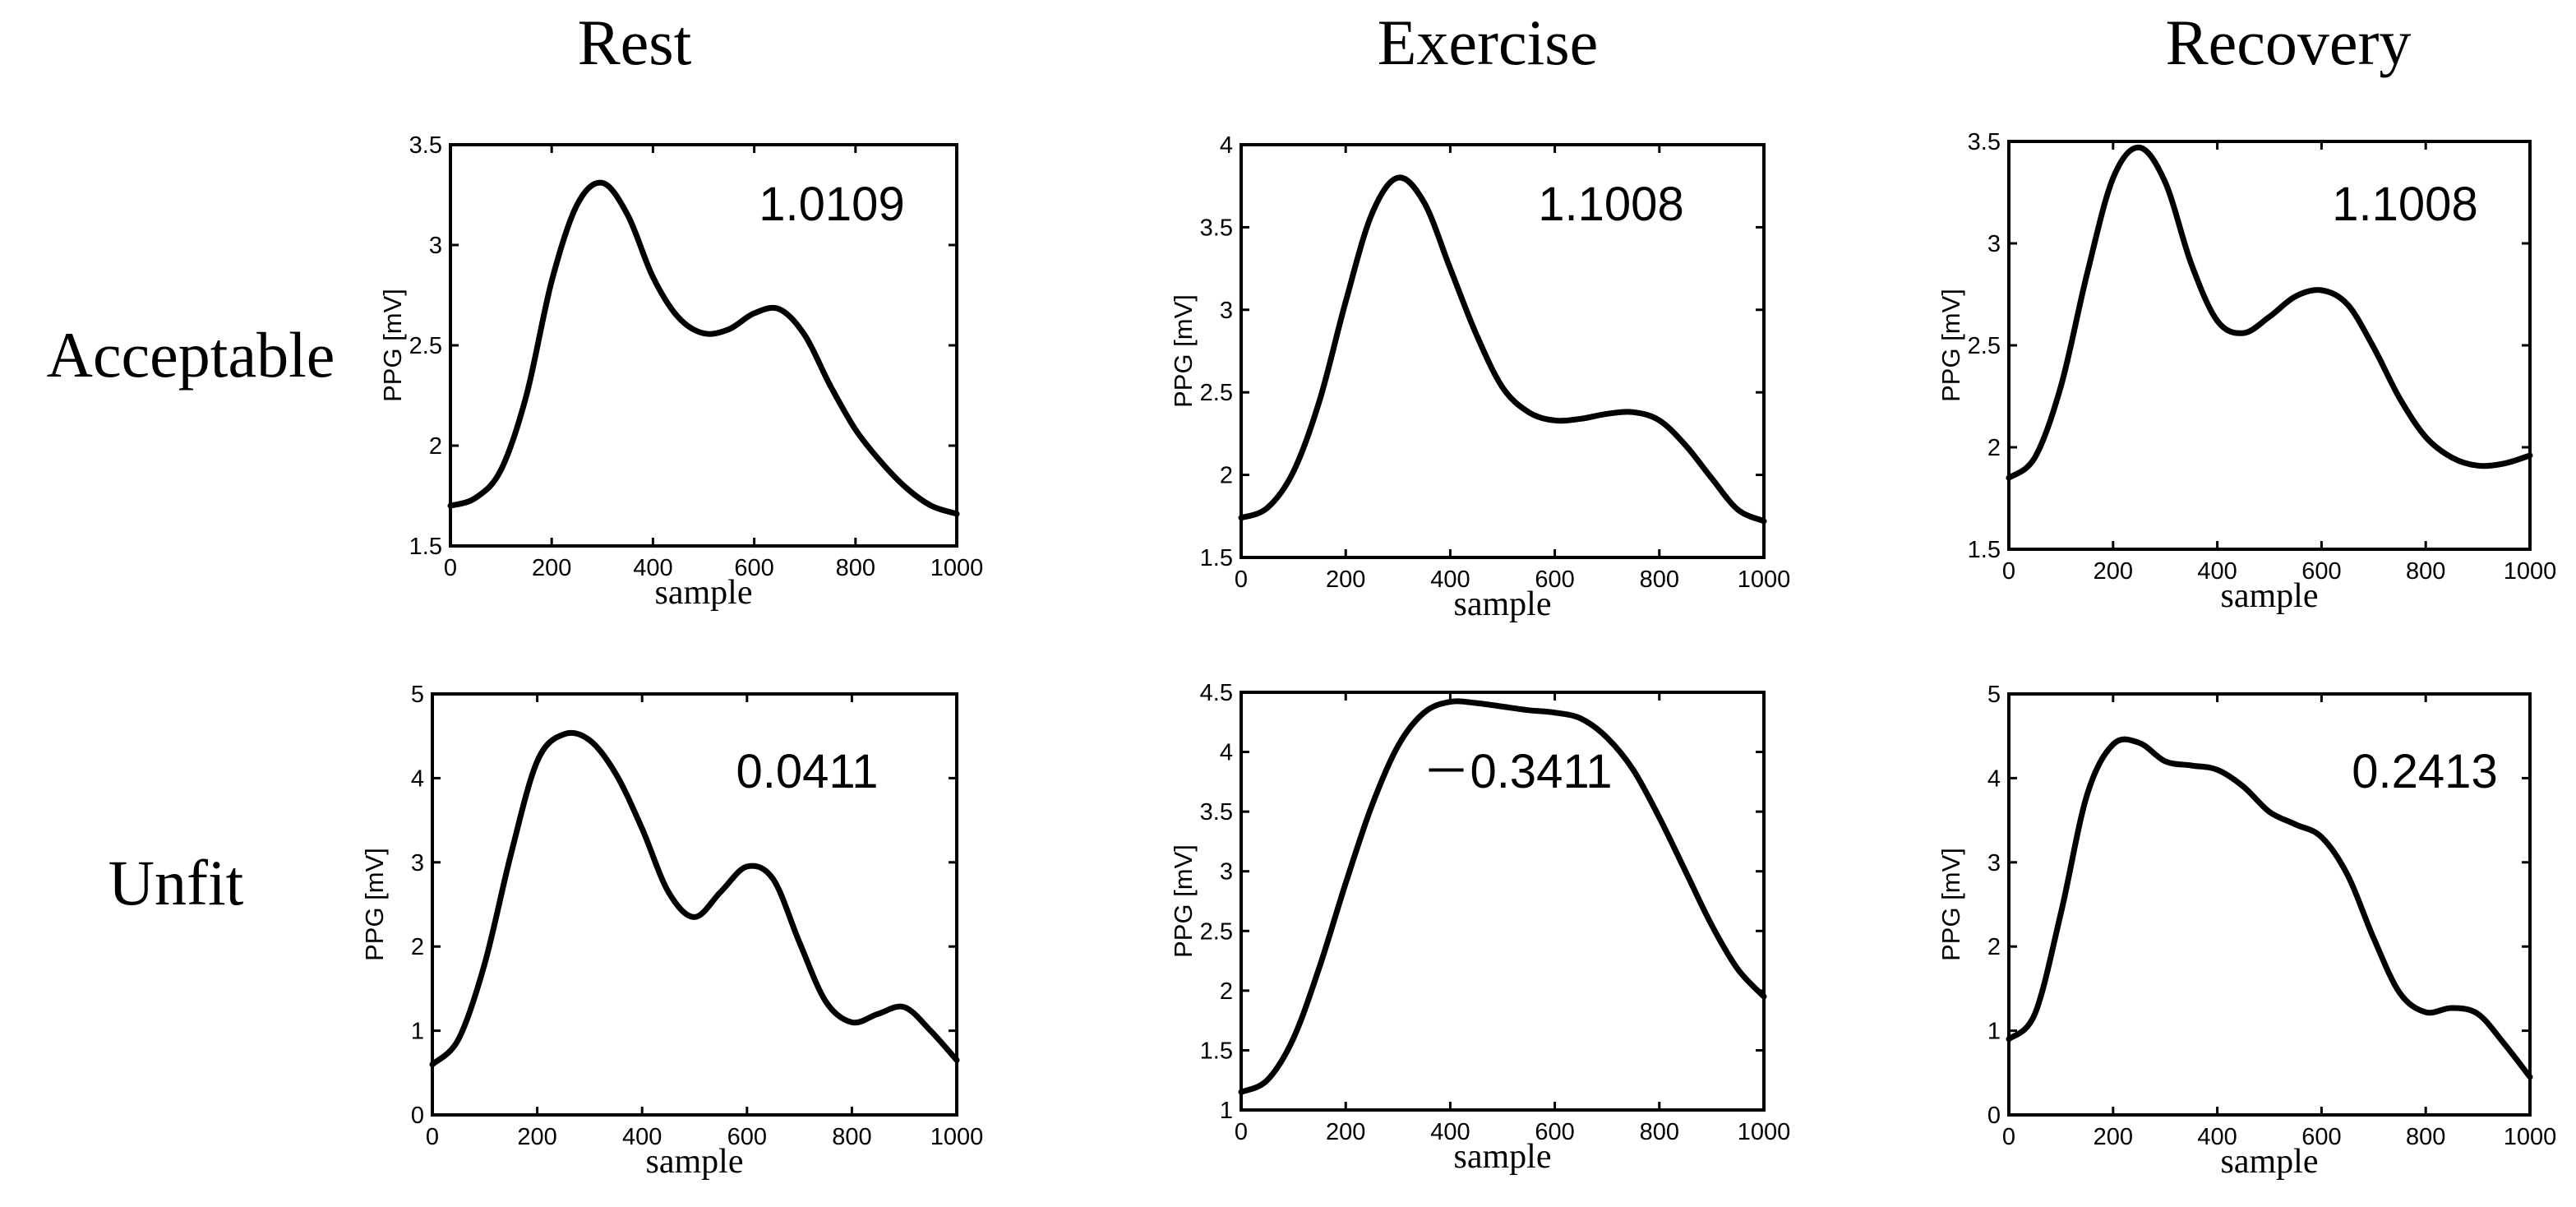  I want to click on y-tick-label: 4.5, so click(1217, 693).